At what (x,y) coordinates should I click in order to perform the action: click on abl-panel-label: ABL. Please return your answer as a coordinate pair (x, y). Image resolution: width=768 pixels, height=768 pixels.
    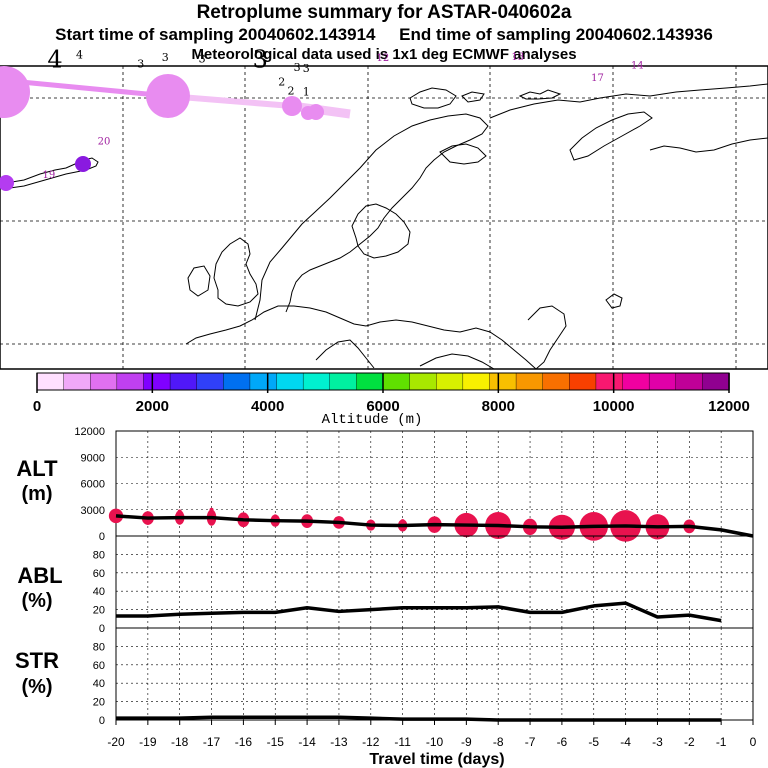
    Looking at the image, I should click on (39, 575).